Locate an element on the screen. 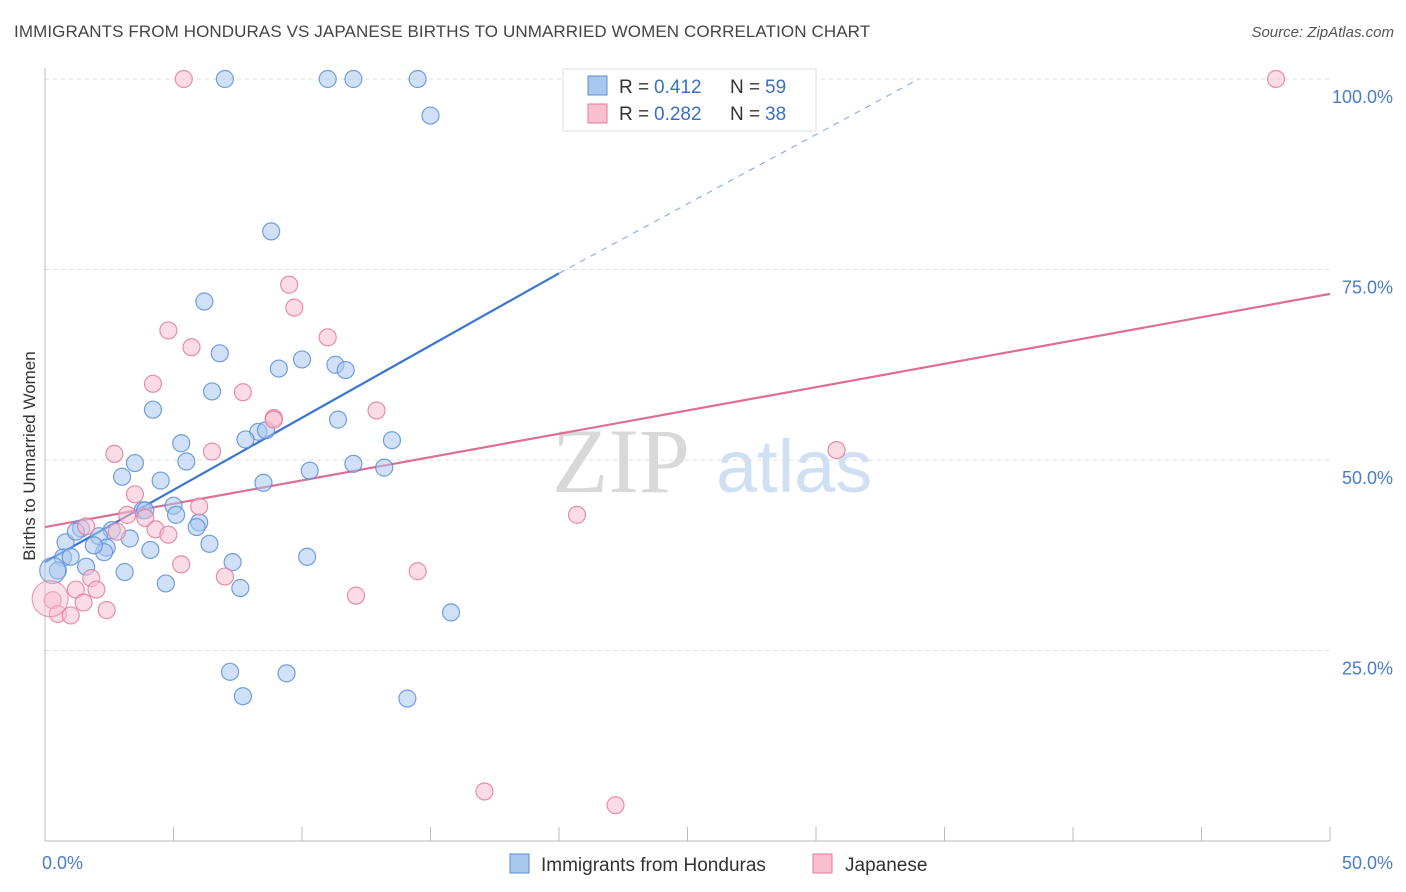  legend-r-label-2: R = is located at coordinates (634, 114).